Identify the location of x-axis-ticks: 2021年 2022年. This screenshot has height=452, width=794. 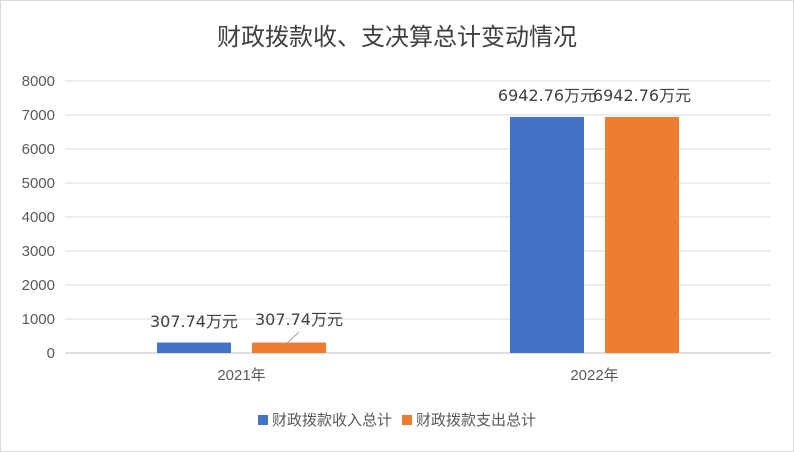
(417, 375).